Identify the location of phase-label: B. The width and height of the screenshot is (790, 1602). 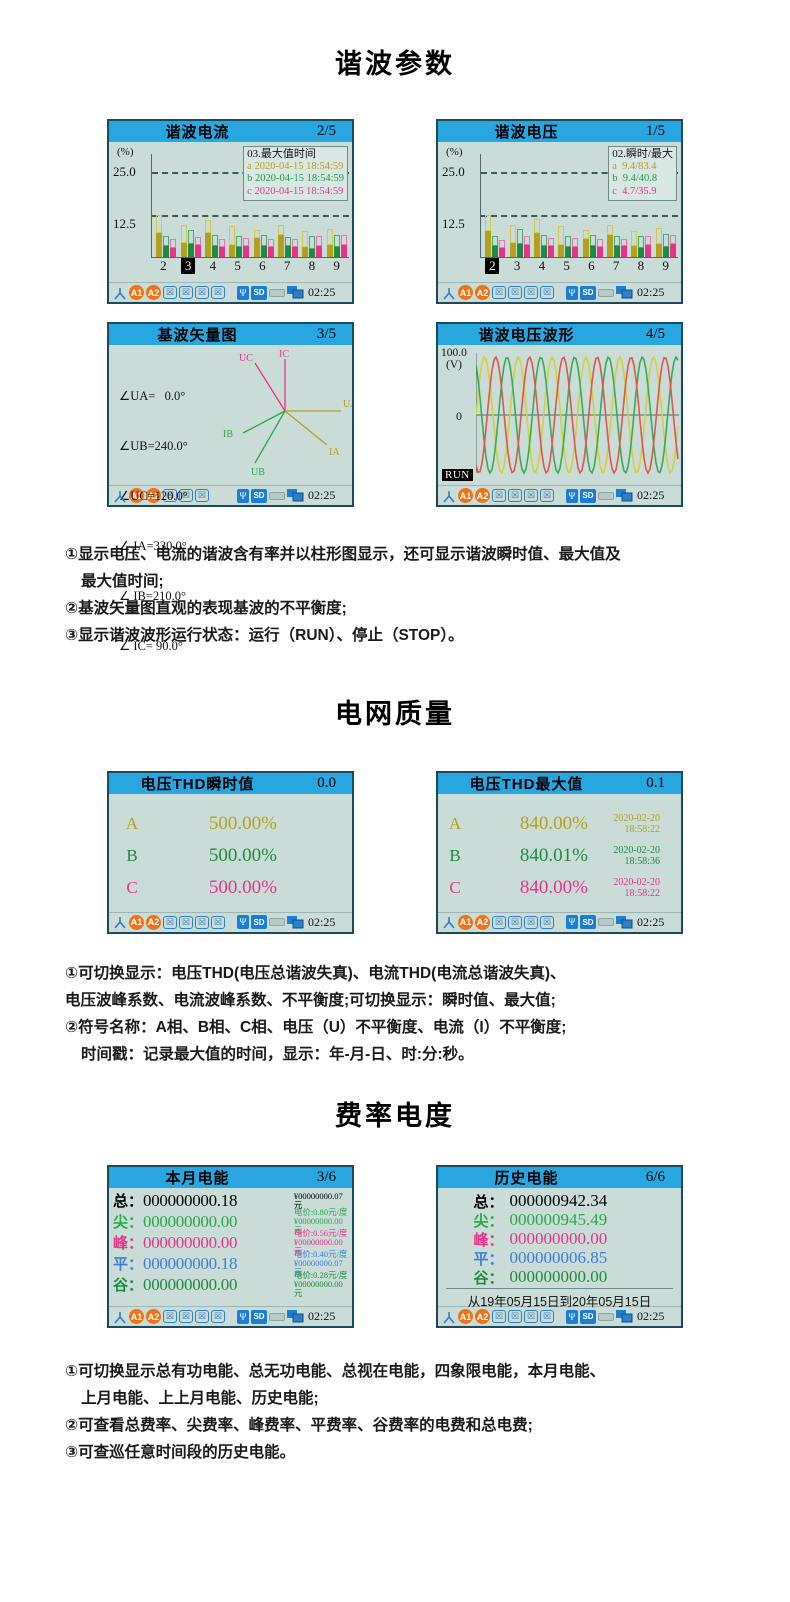
(455, 855).